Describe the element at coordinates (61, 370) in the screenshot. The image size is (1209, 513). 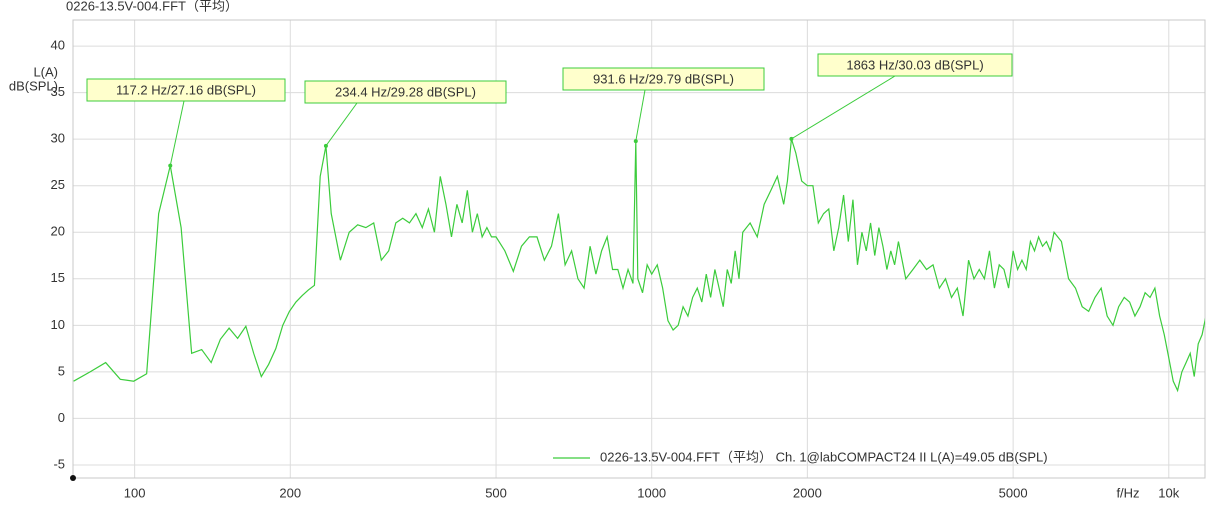
I see `y-tick-label: 5` at that location.